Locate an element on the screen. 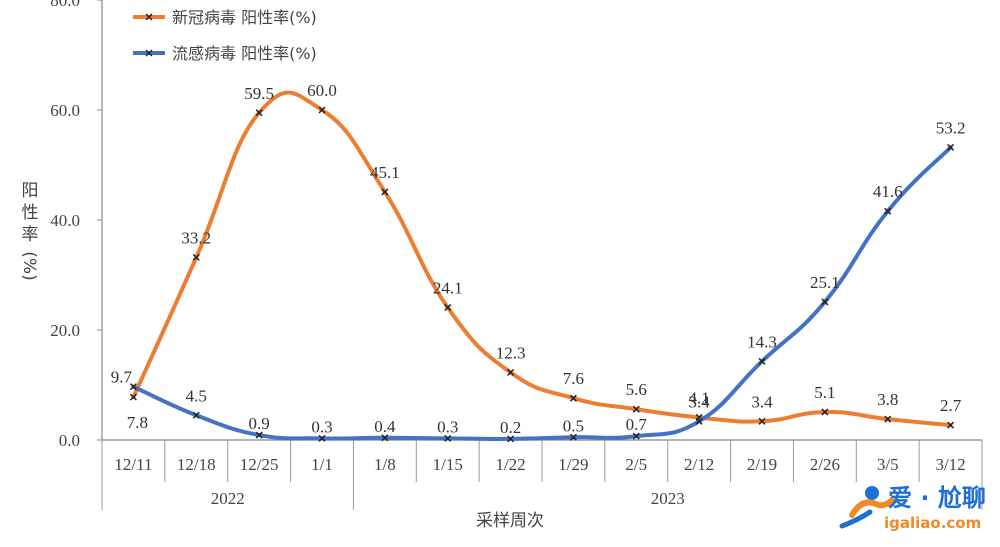  year-label: 2022 is located at coordinates (228, 498).